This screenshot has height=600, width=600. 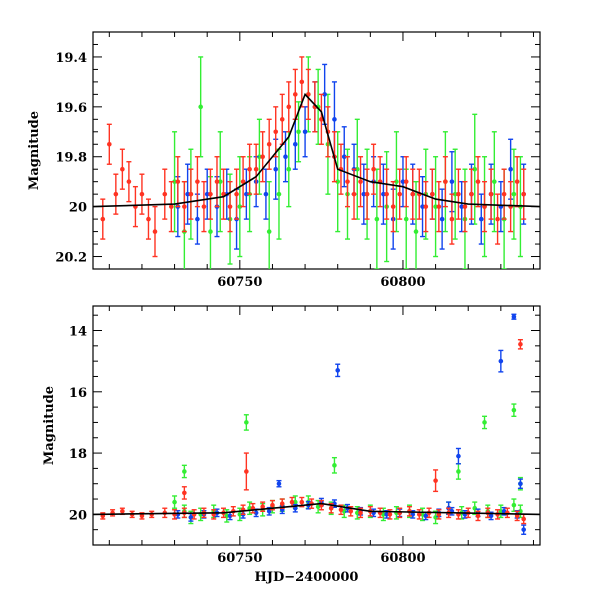 I want to click on y-tick-label: 19.8, so click(x=71, y=158).